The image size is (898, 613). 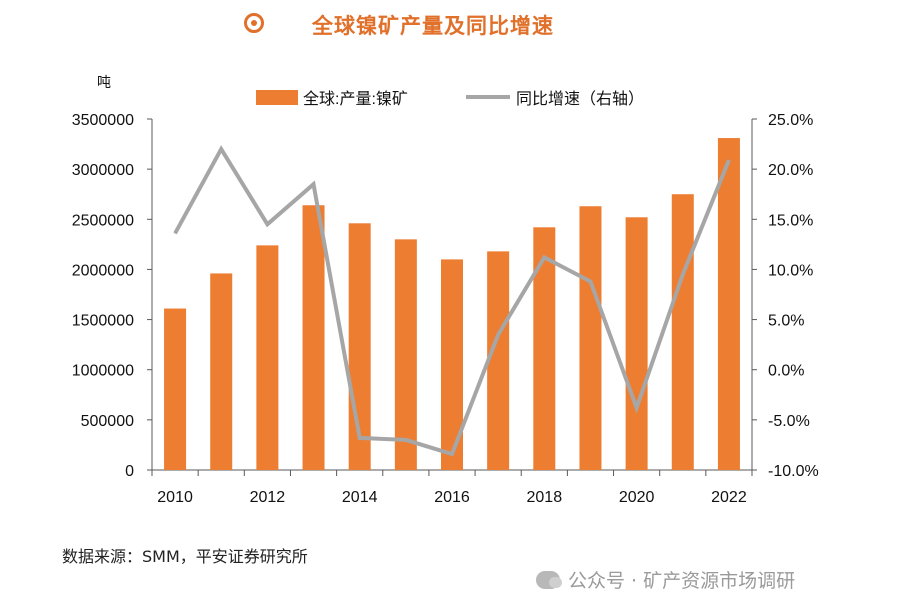 I want to click on right-tick-label: 20.0%, so click(x=790, y=170).